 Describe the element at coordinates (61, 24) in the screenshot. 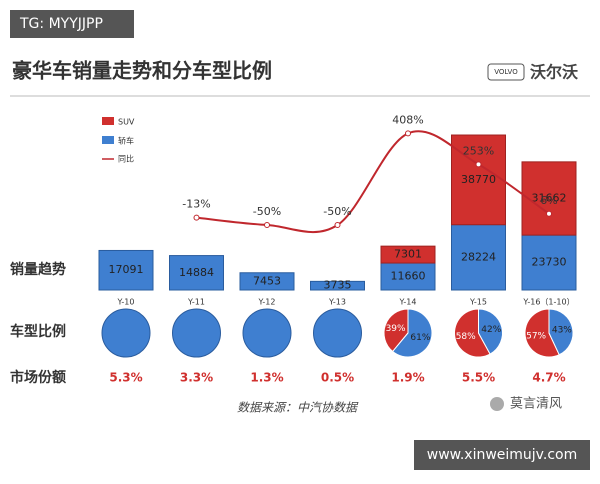

I see `watermark: TG: MYYJJPP` at that location.